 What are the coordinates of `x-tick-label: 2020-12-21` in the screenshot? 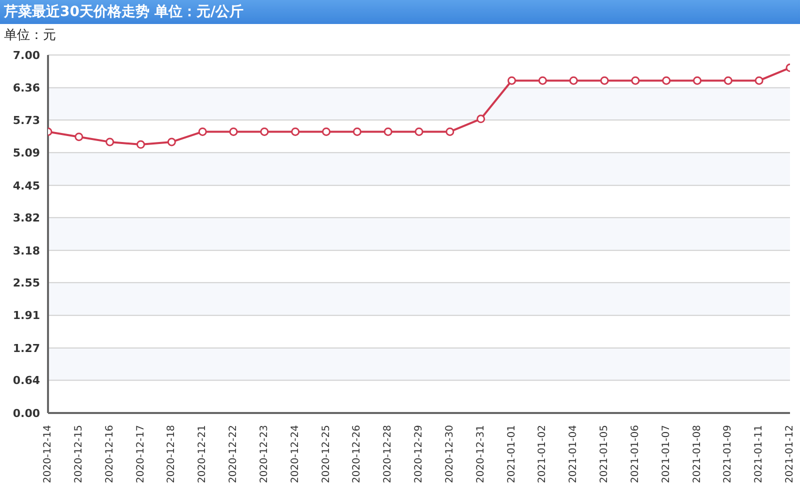 It's located at (202, 454).